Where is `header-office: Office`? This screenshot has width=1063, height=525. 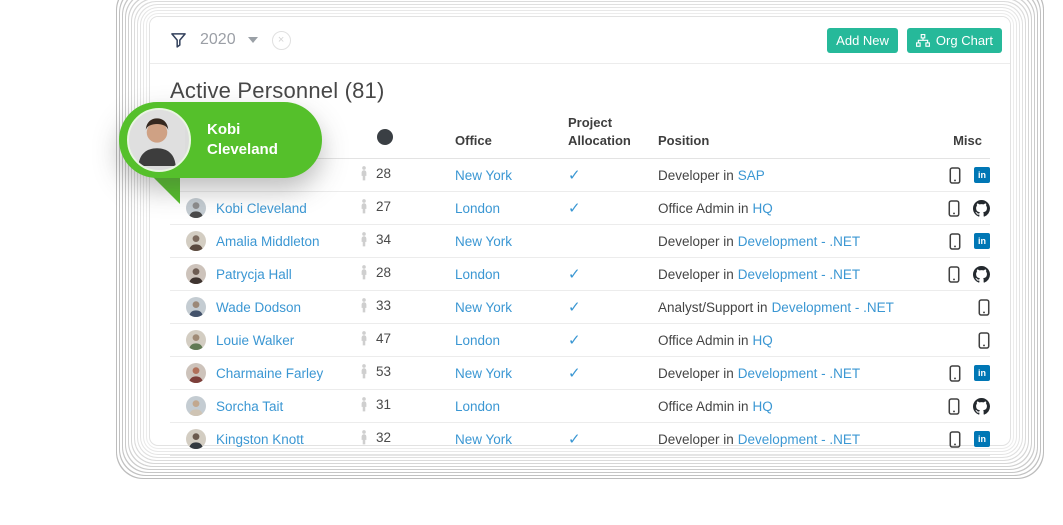 header-office: Office is located at coordinates (496, 137).